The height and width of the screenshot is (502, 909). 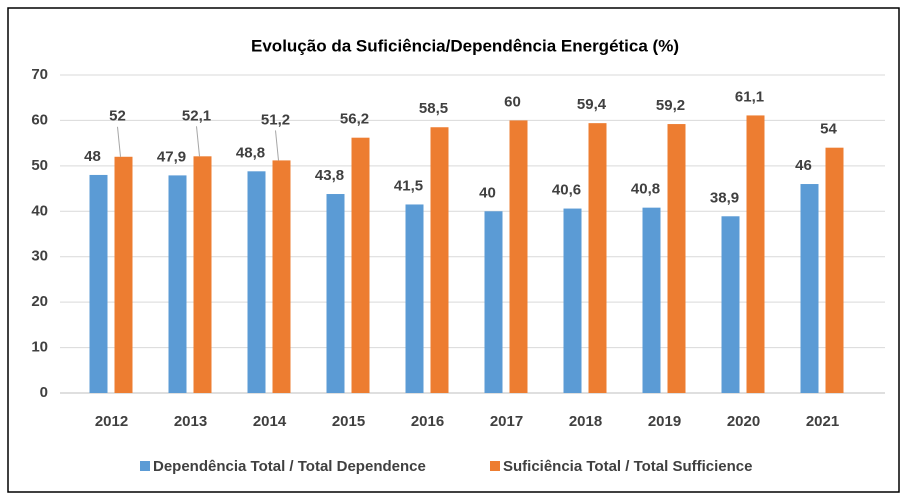 What do you see at coordinates (39, 74) in the screenshot?
I see `y-tick-label: 70` at bounding box center [39, 74].